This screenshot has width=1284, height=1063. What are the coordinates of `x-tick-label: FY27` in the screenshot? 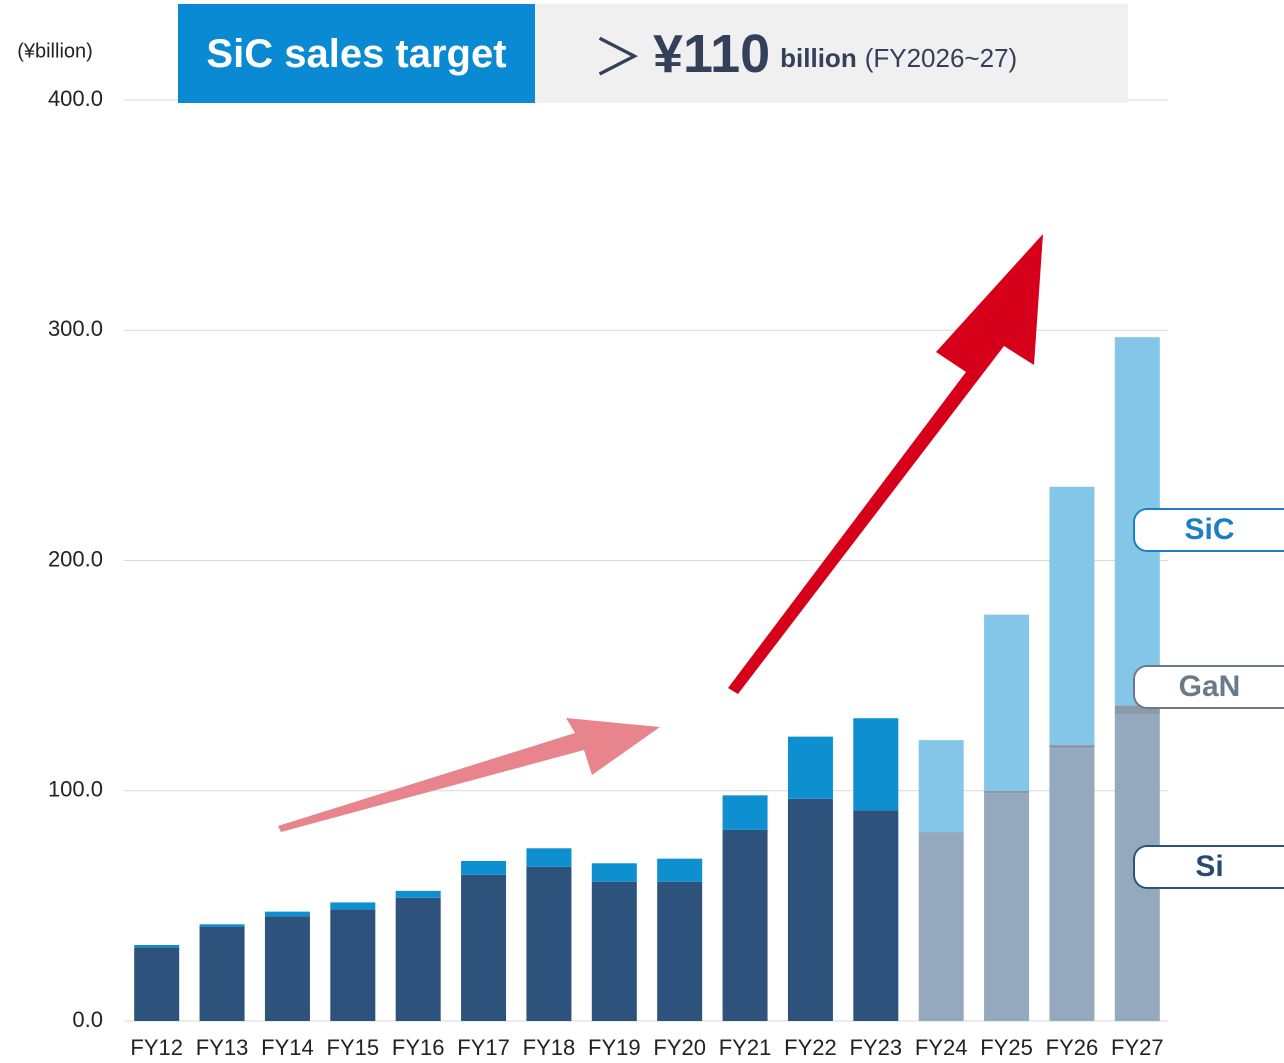 It's located at (1137, 1047).